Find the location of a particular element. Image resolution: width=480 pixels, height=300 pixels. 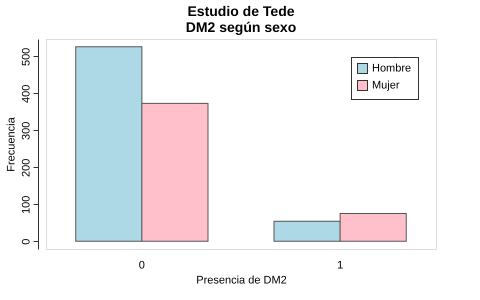

legend-label: Mujer is located at coordinates (386, 86).